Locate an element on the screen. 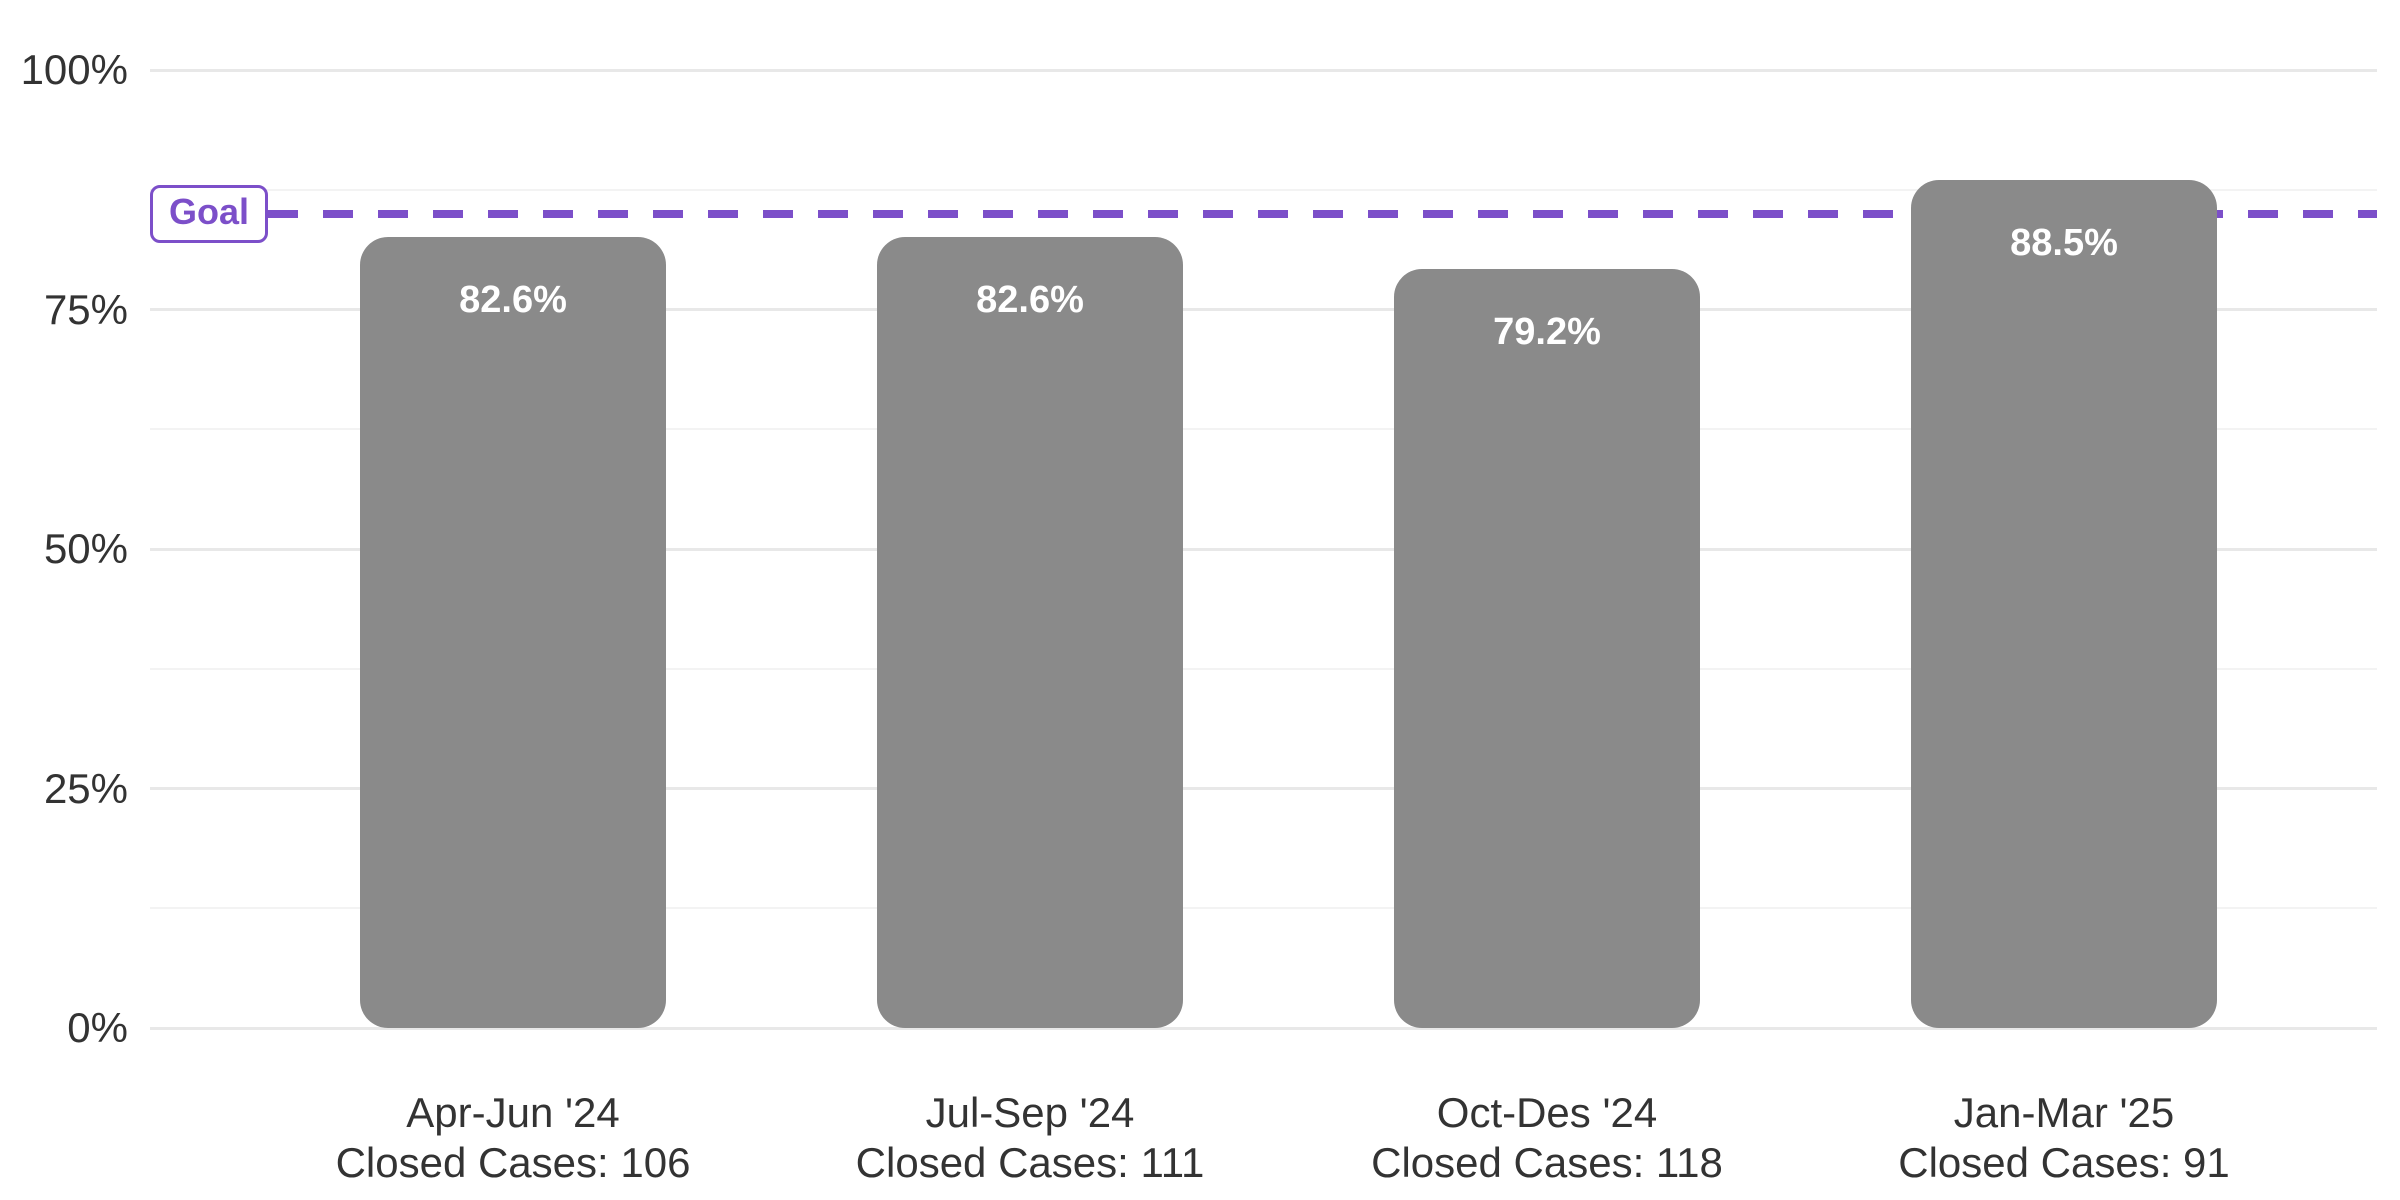 Image resolution: width=2400 pixels, height=1200 pixels. x-axis-sublabel: Closed Cases: 91 is located at coordinates (2064, 1162).